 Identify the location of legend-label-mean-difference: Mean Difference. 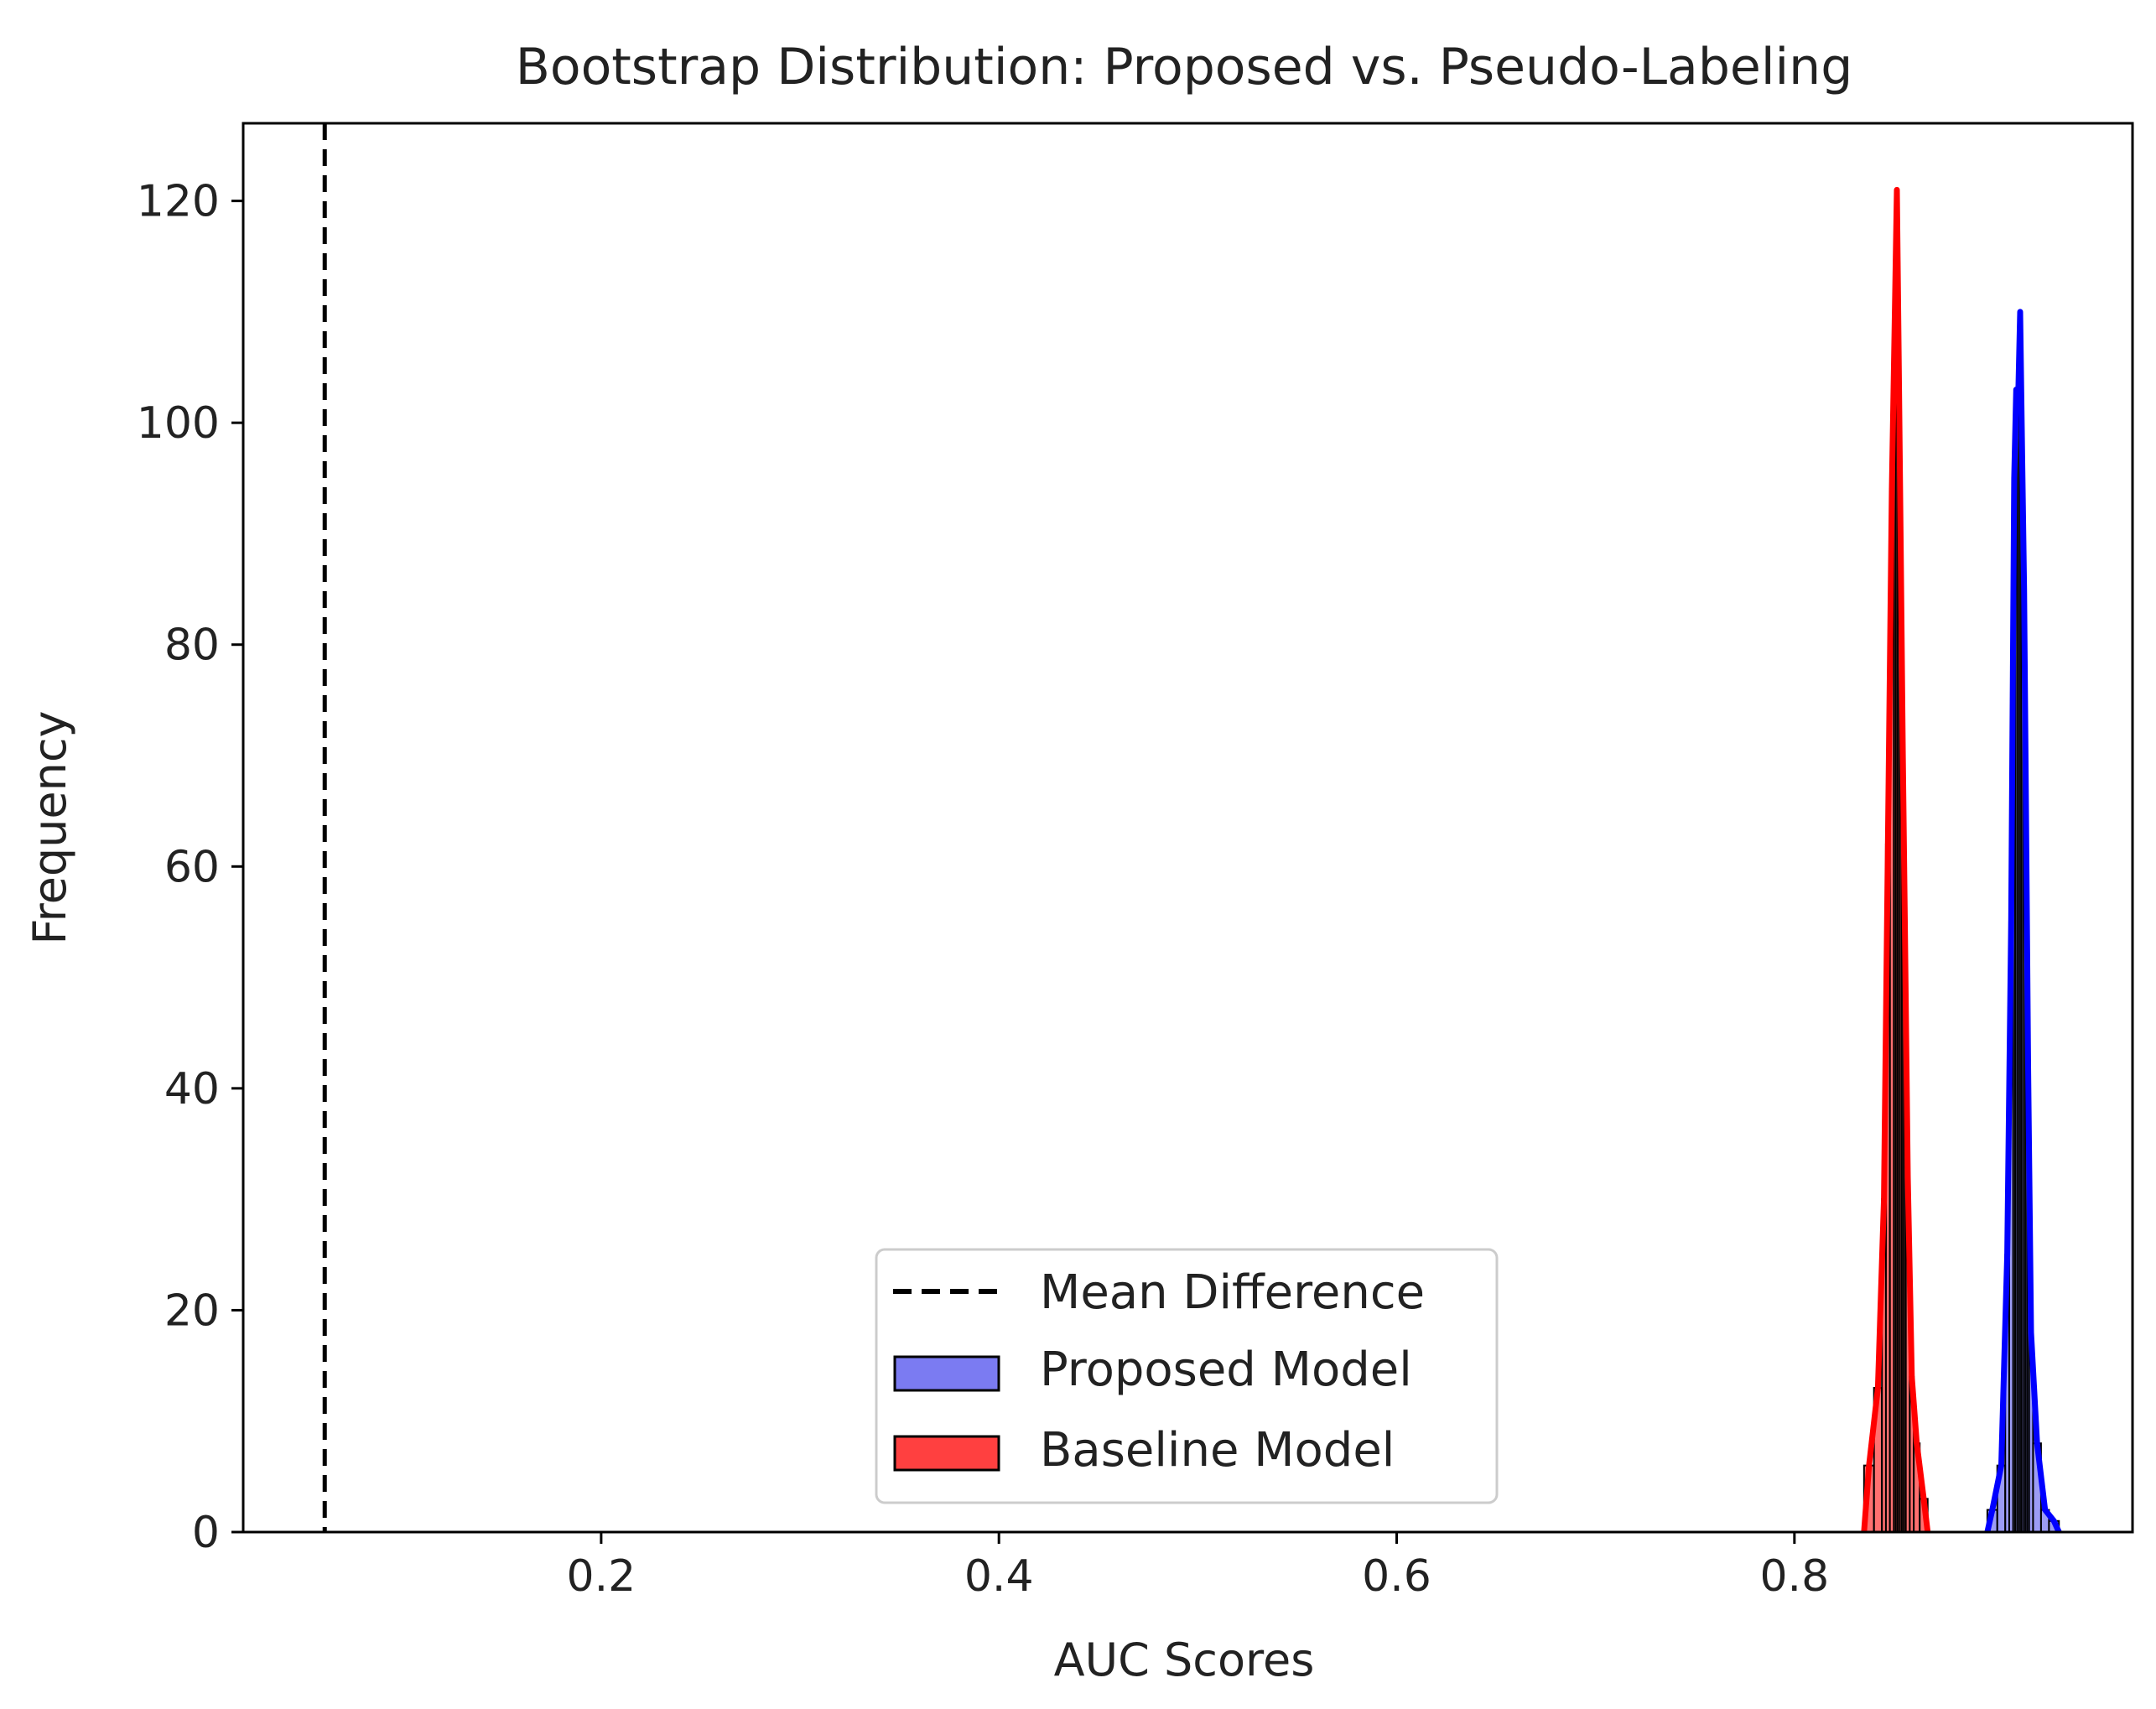
(1232, 1292).